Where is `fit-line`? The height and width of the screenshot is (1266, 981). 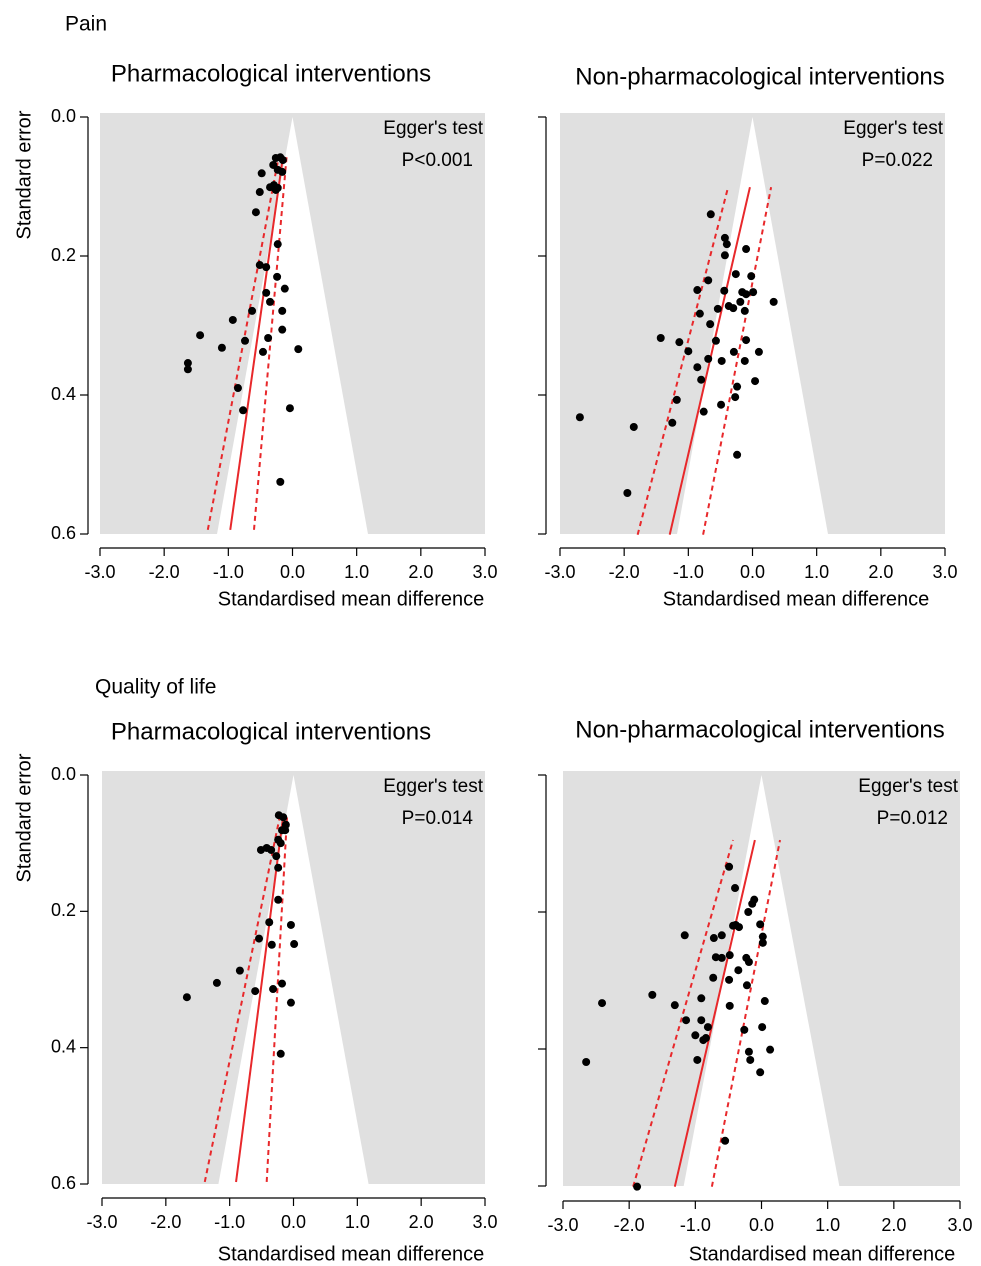
fit-line is located at coordinates (256, 343).